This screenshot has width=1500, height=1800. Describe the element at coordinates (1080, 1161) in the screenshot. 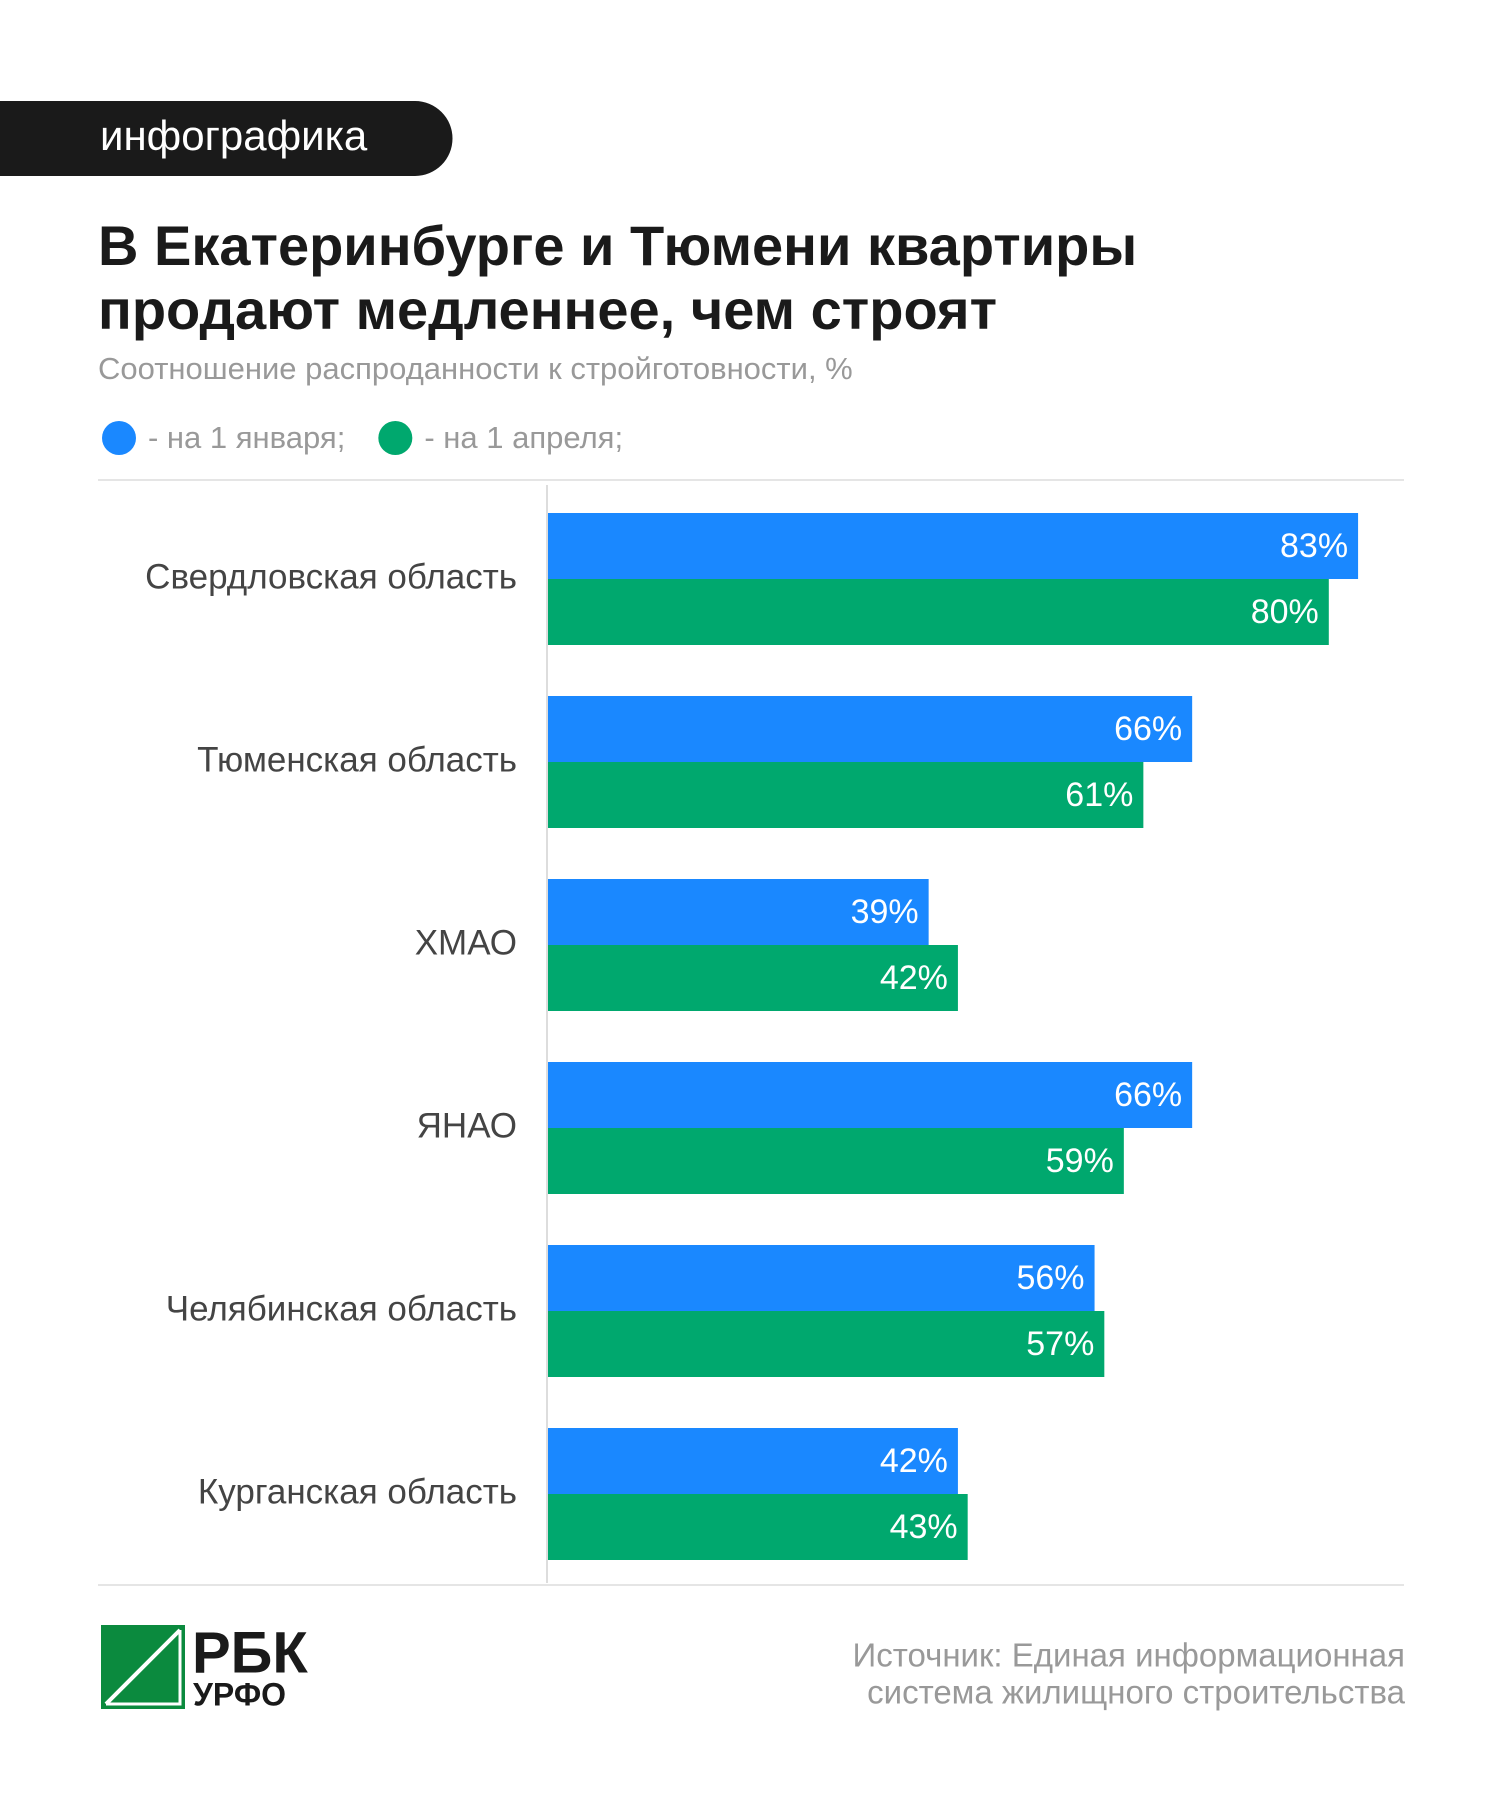

I see `value-label: 59%` at that location.